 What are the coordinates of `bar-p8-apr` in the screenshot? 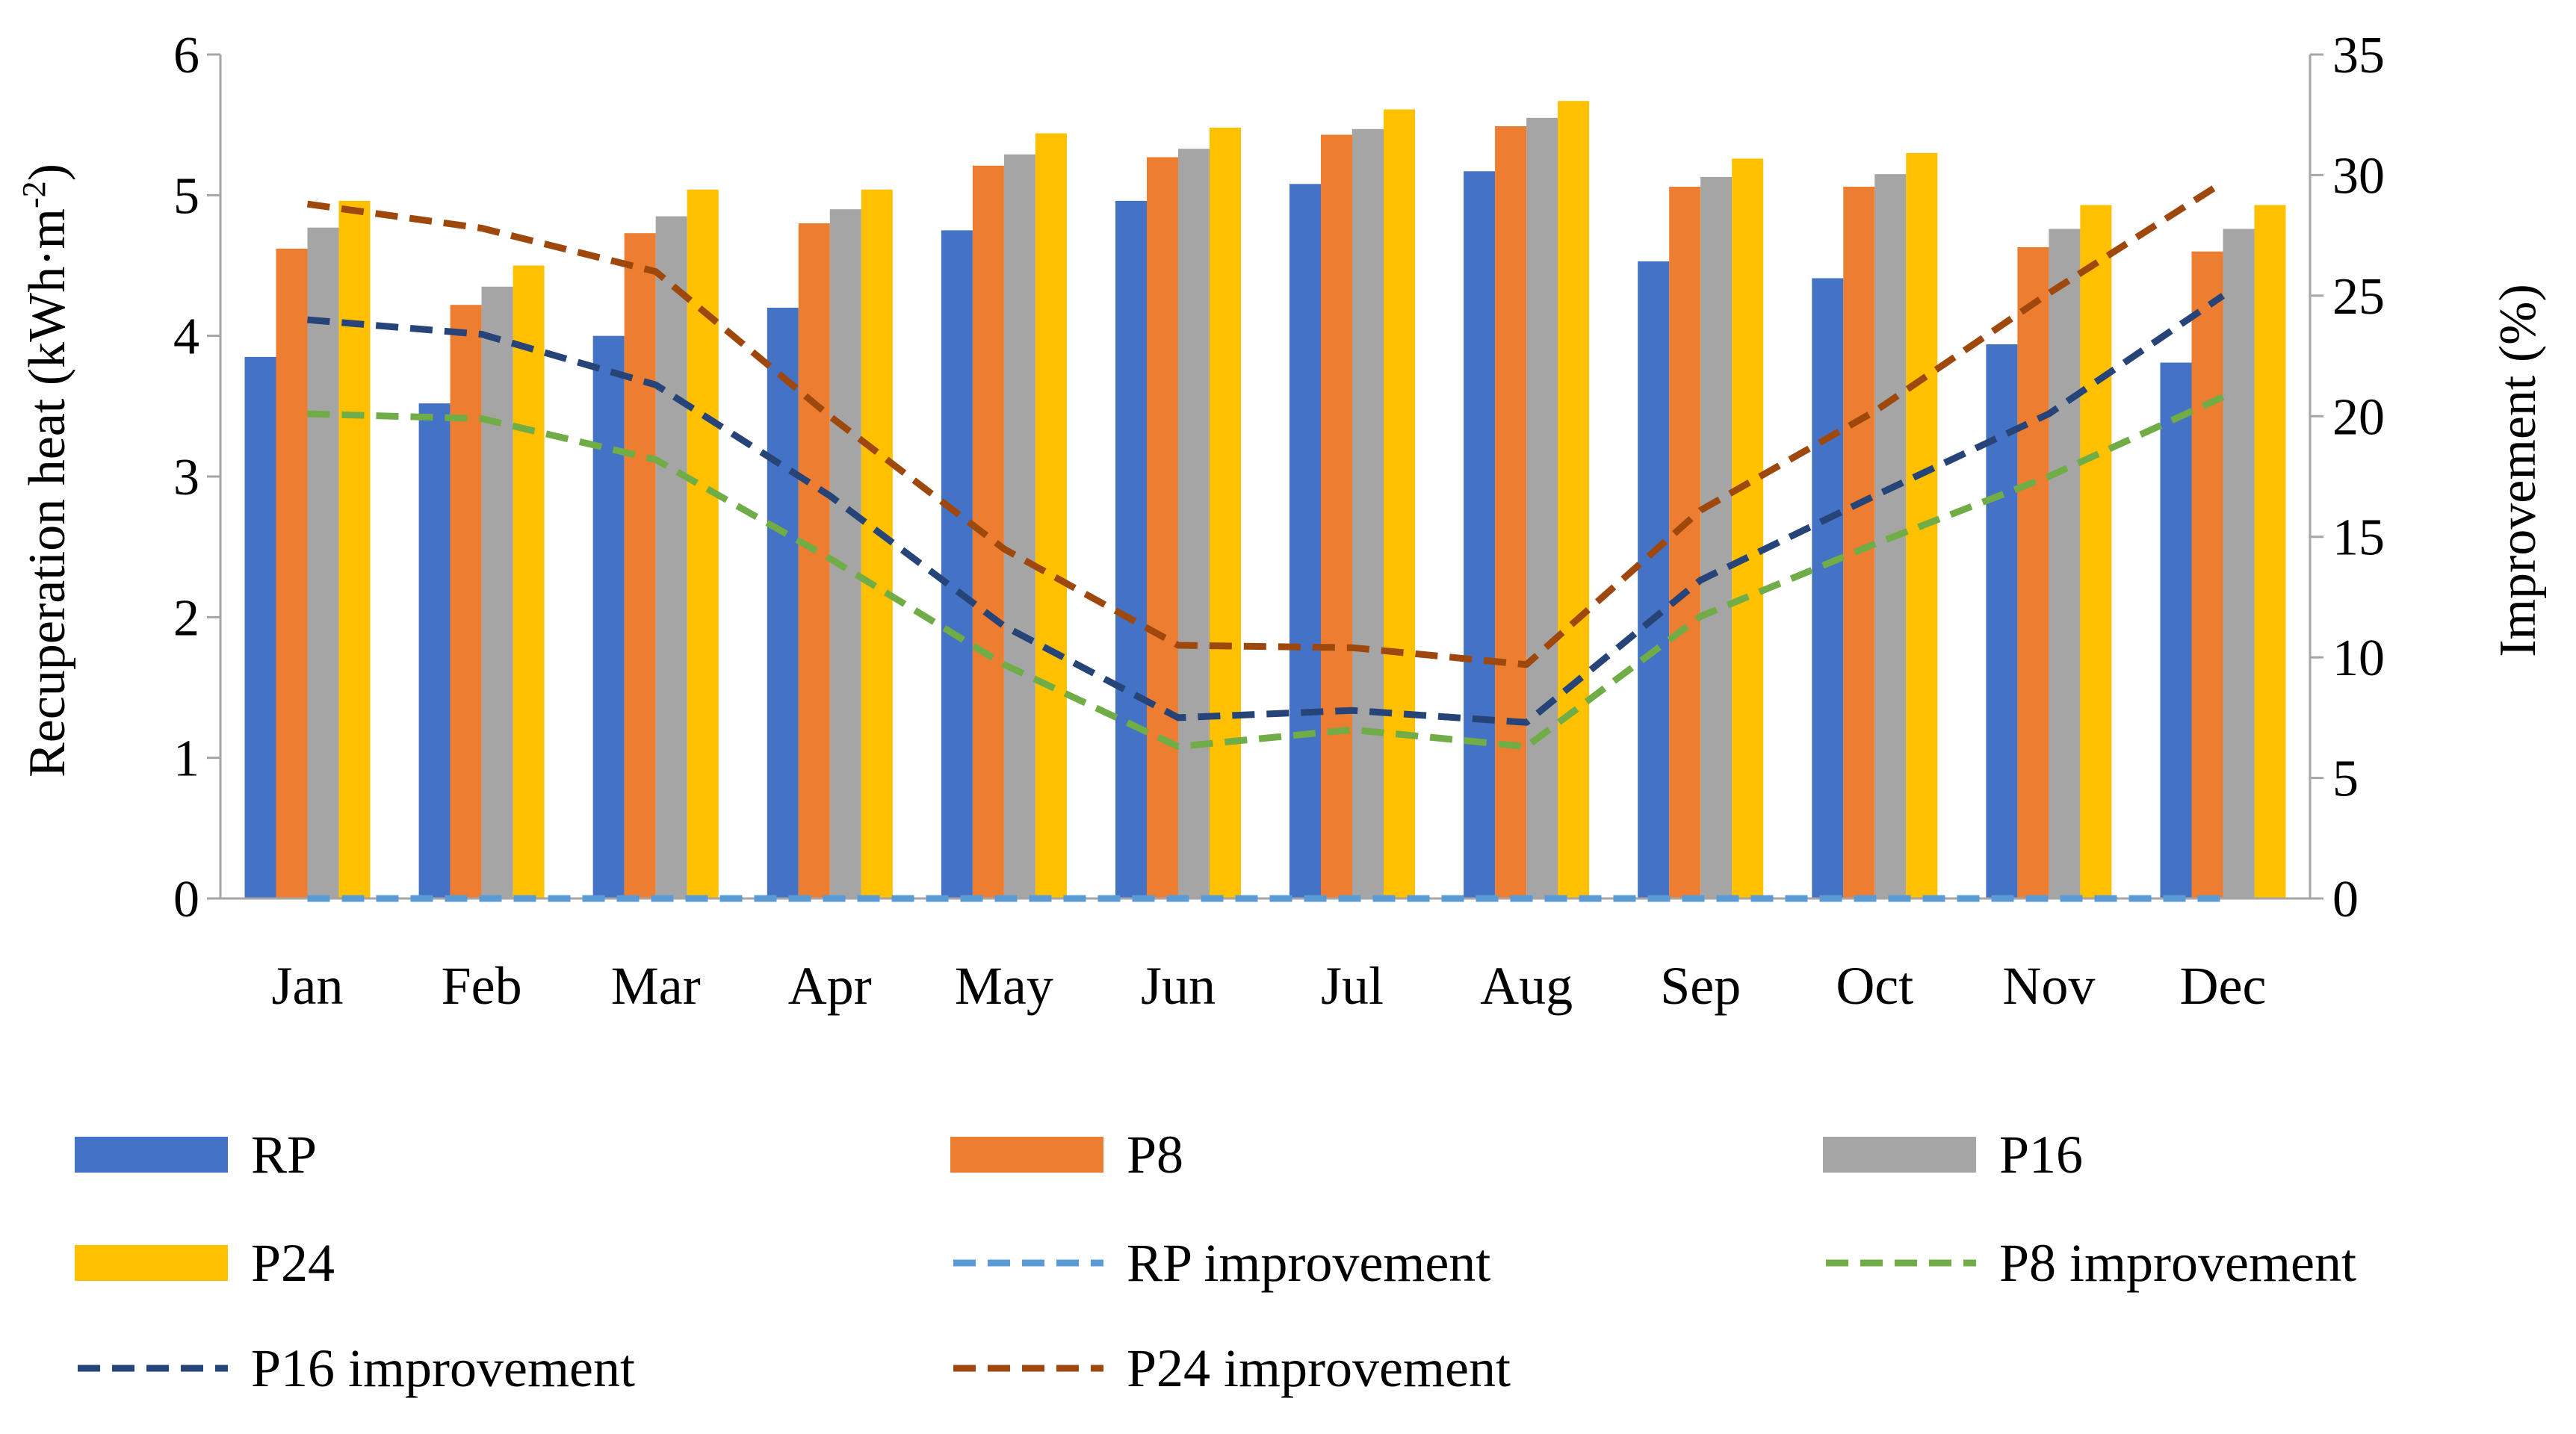 It's located at (814, 560).